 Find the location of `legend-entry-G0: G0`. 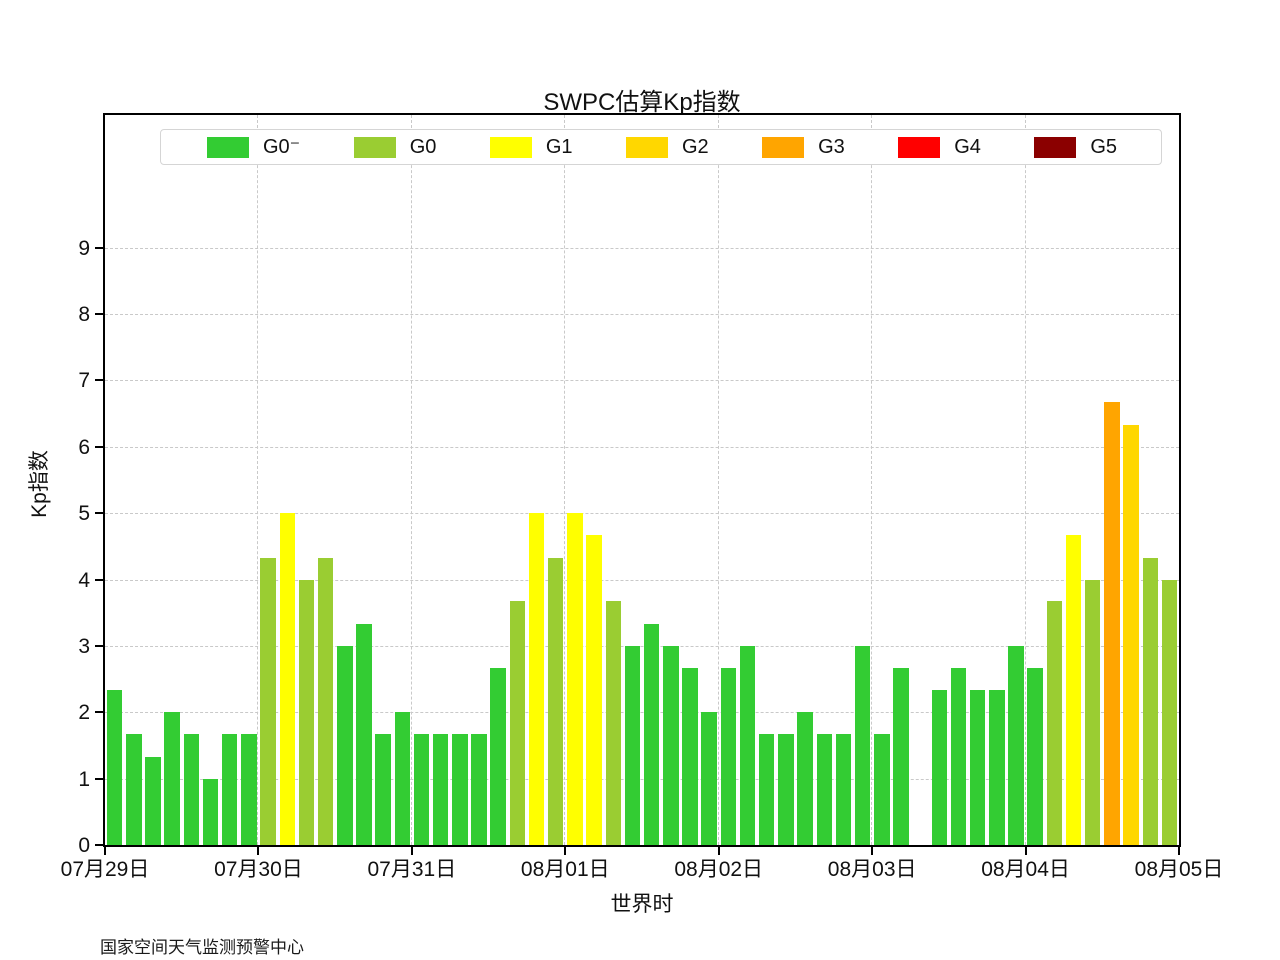

legend-entry-G0: G0 is located at coordinates (395, 147).